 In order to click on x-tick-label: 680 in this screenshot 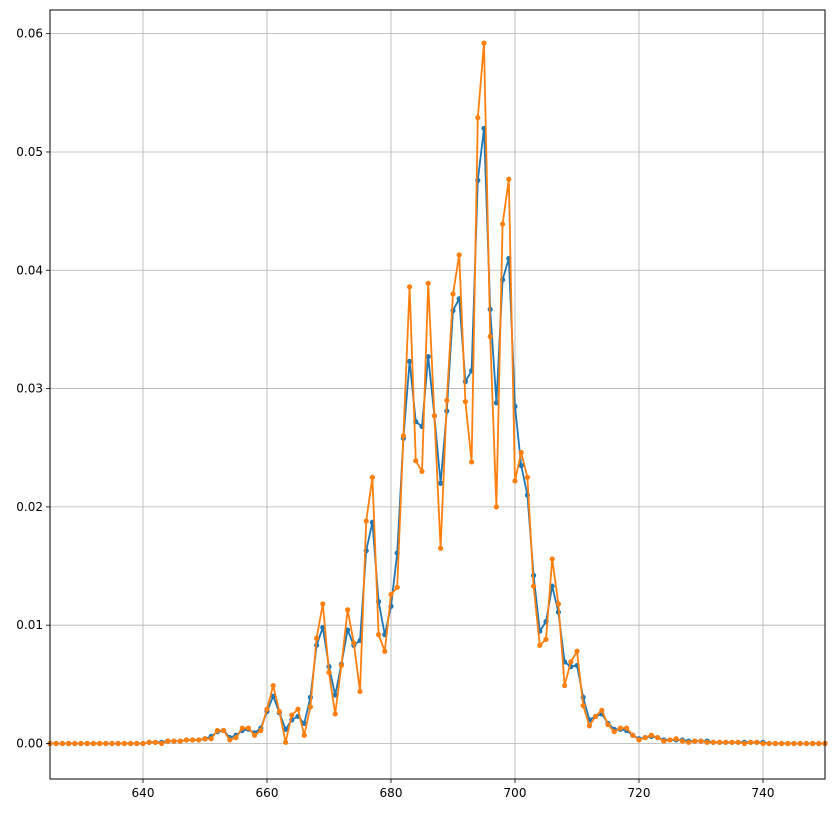, I will do `click(391, 793)`.